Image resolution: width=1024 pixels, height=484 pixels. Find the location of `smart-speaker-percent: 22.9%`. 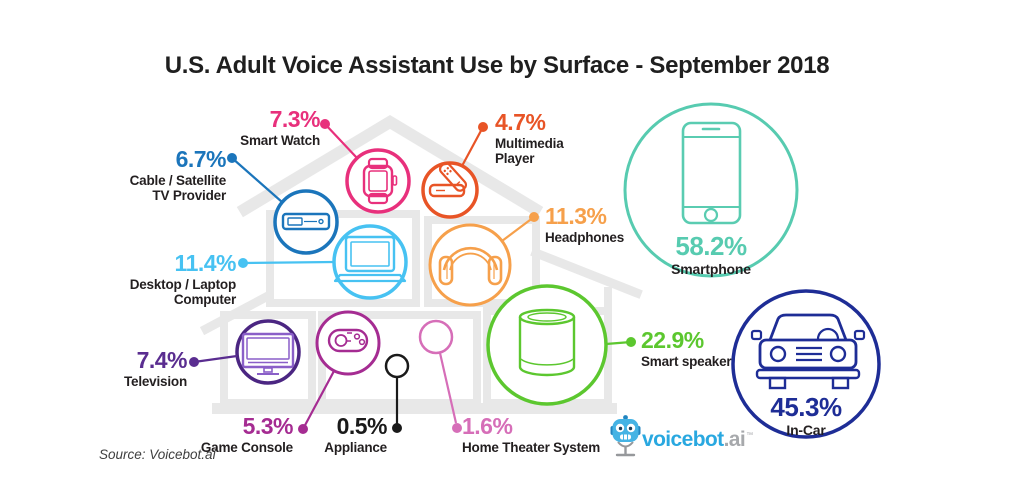

smart-speaker-percent: 22.9% is located at coordinates (672, 340).